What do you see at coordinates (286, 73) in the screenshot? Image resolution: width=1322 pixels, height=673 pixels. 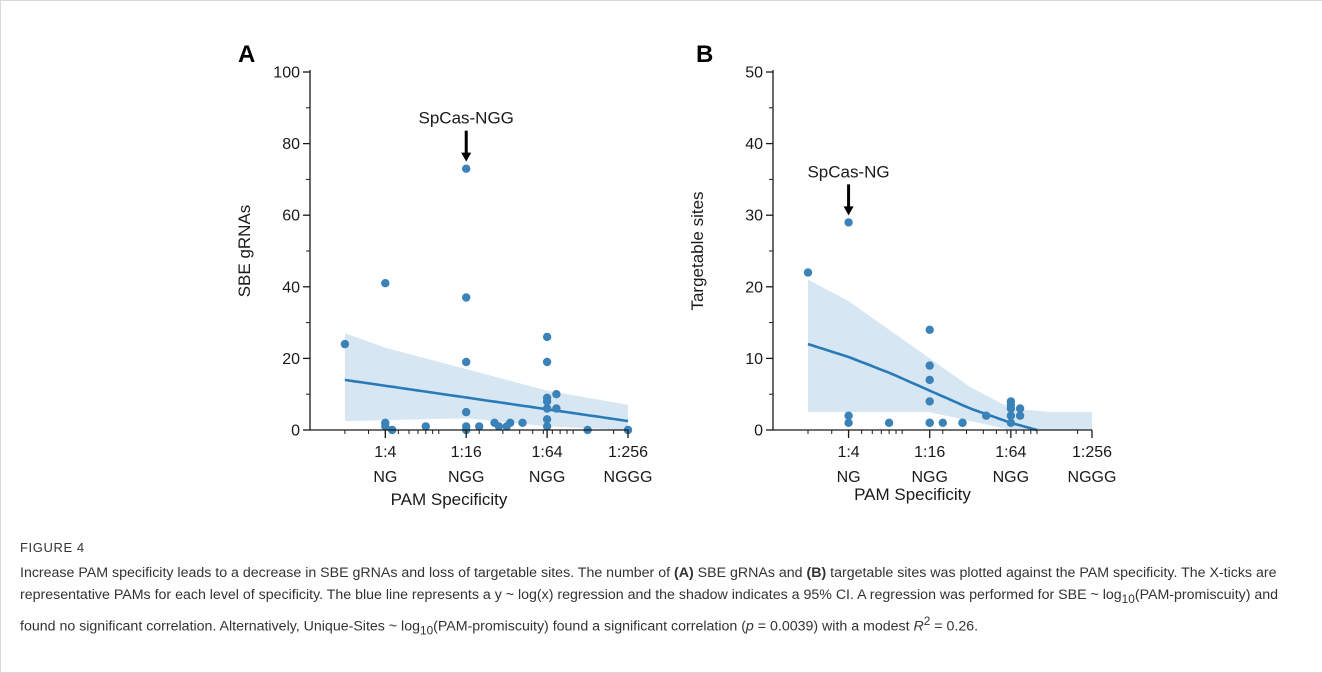 I see `y-tick-label: 100` at bounding box center [286, 73].